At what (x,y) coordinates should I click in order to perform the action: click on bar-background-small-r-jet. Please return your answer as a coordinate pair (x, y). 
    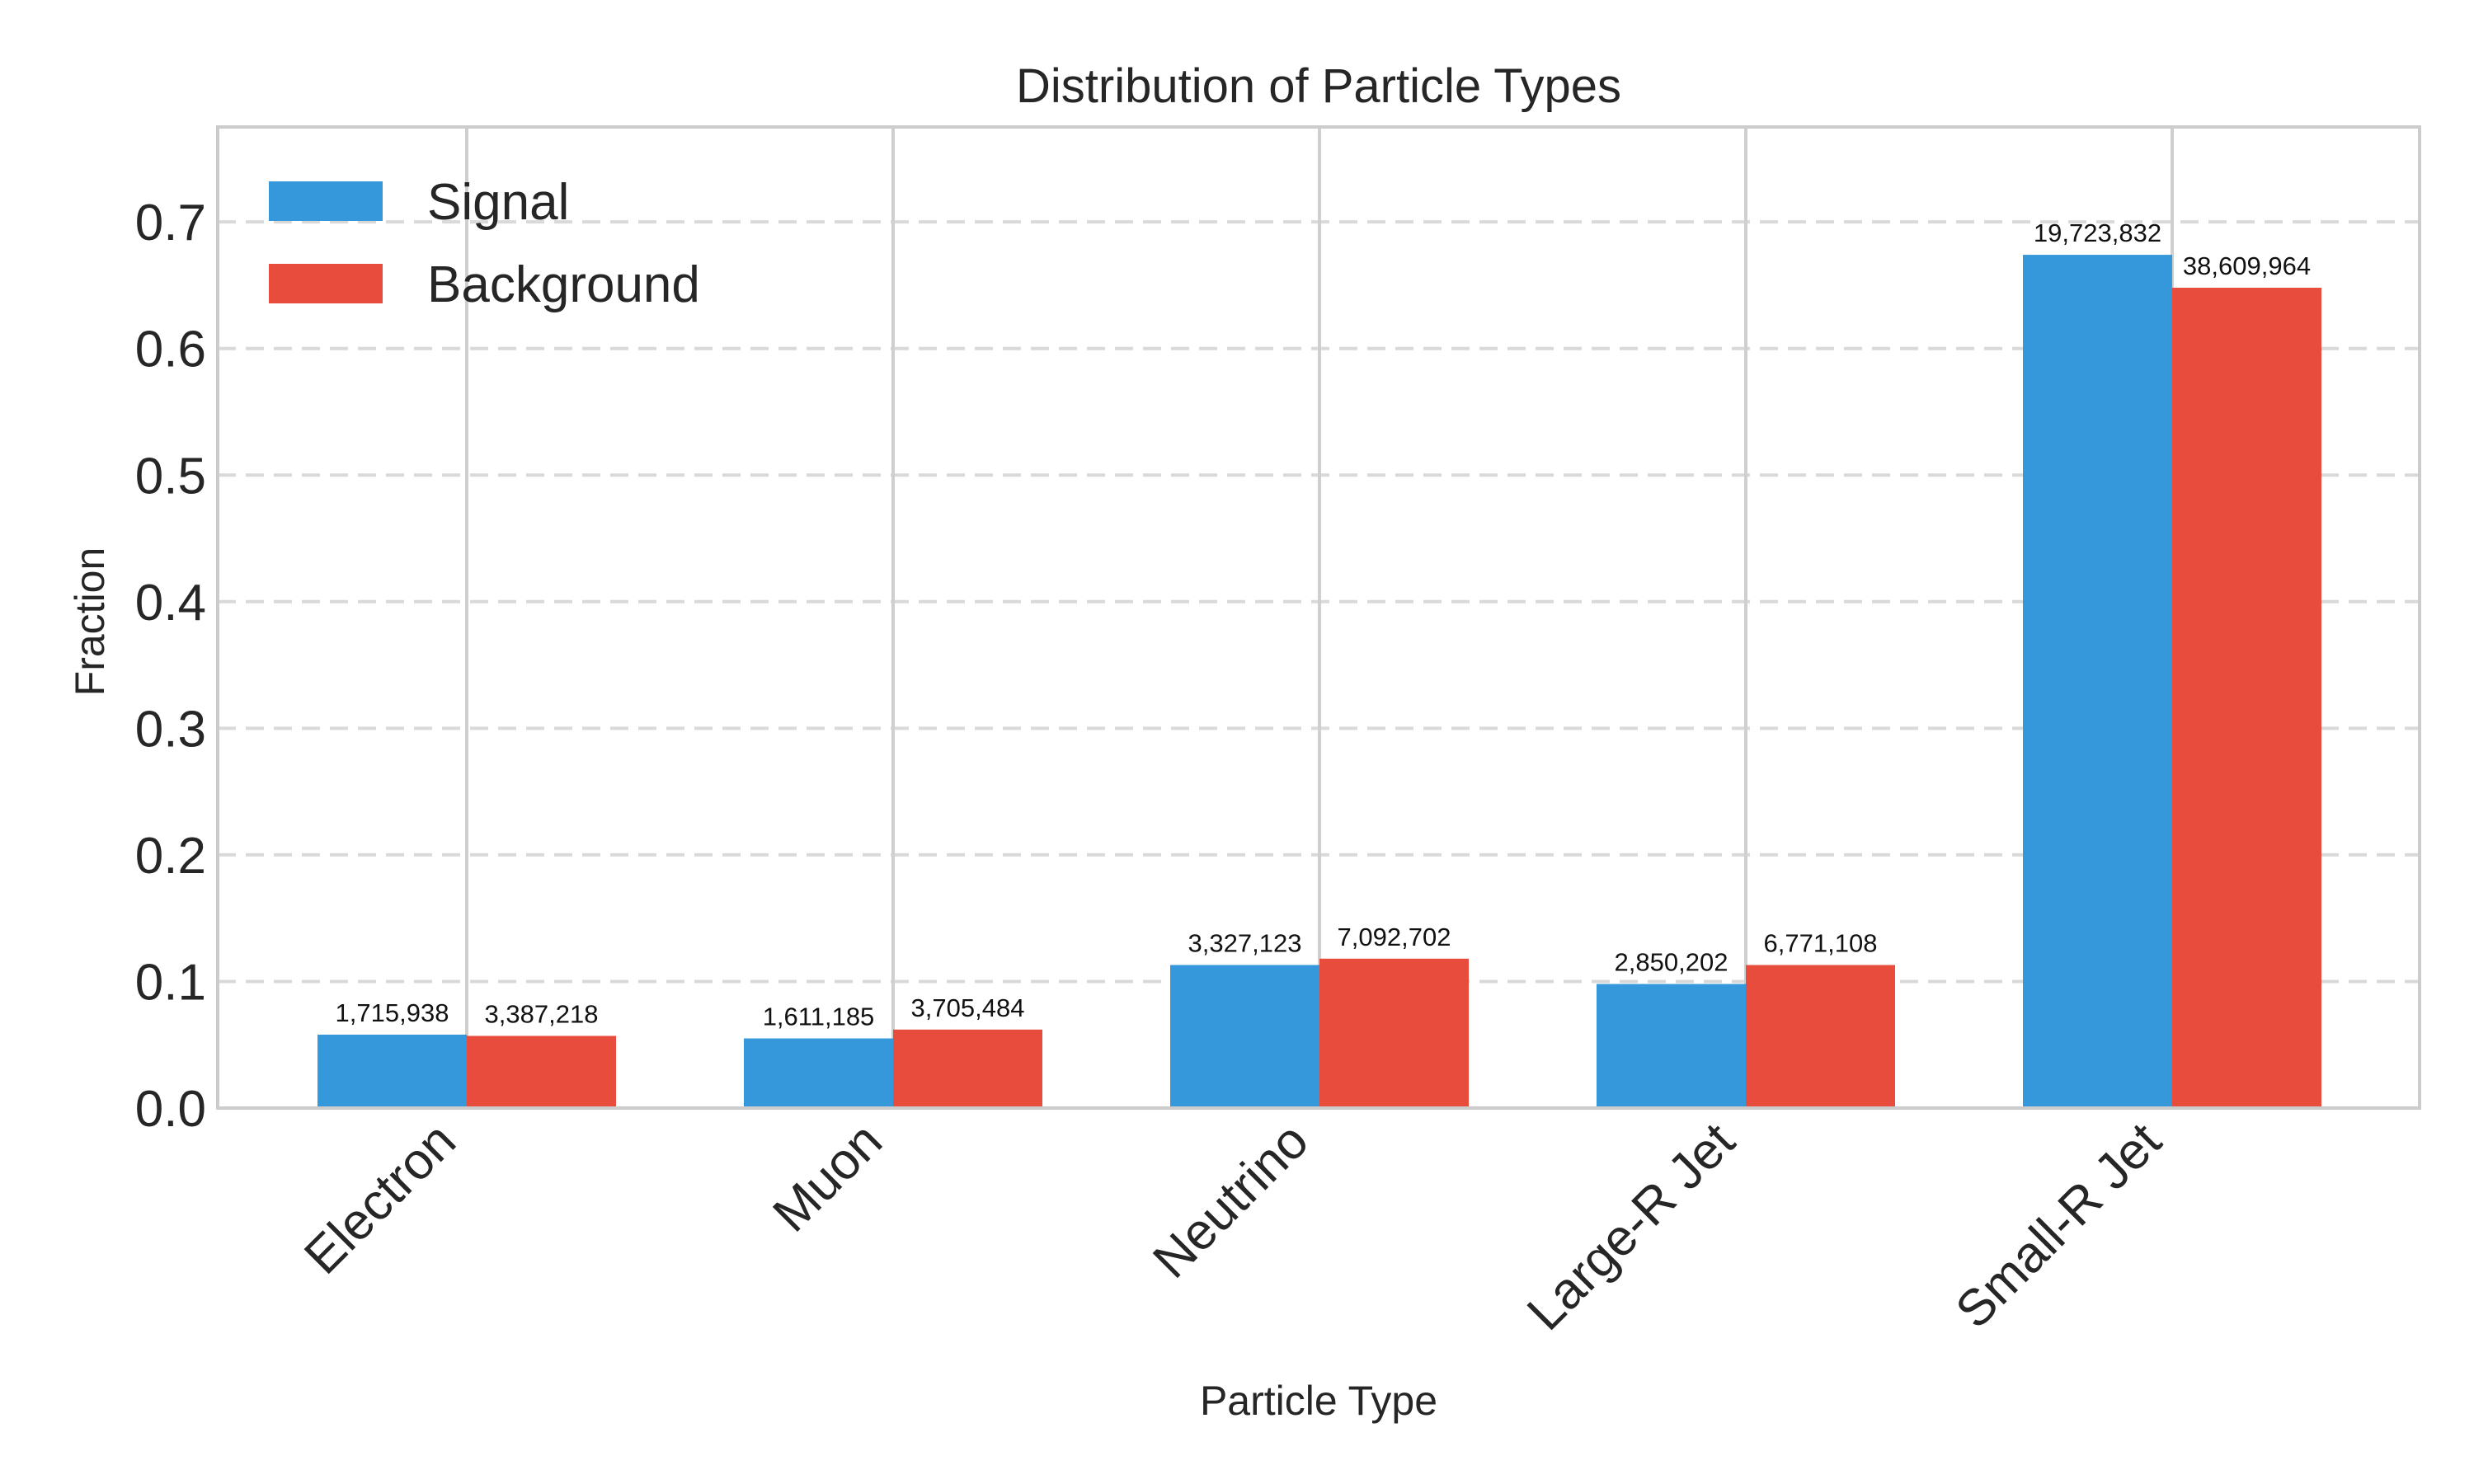
    Looking at the image, I should click on (2246, 698).